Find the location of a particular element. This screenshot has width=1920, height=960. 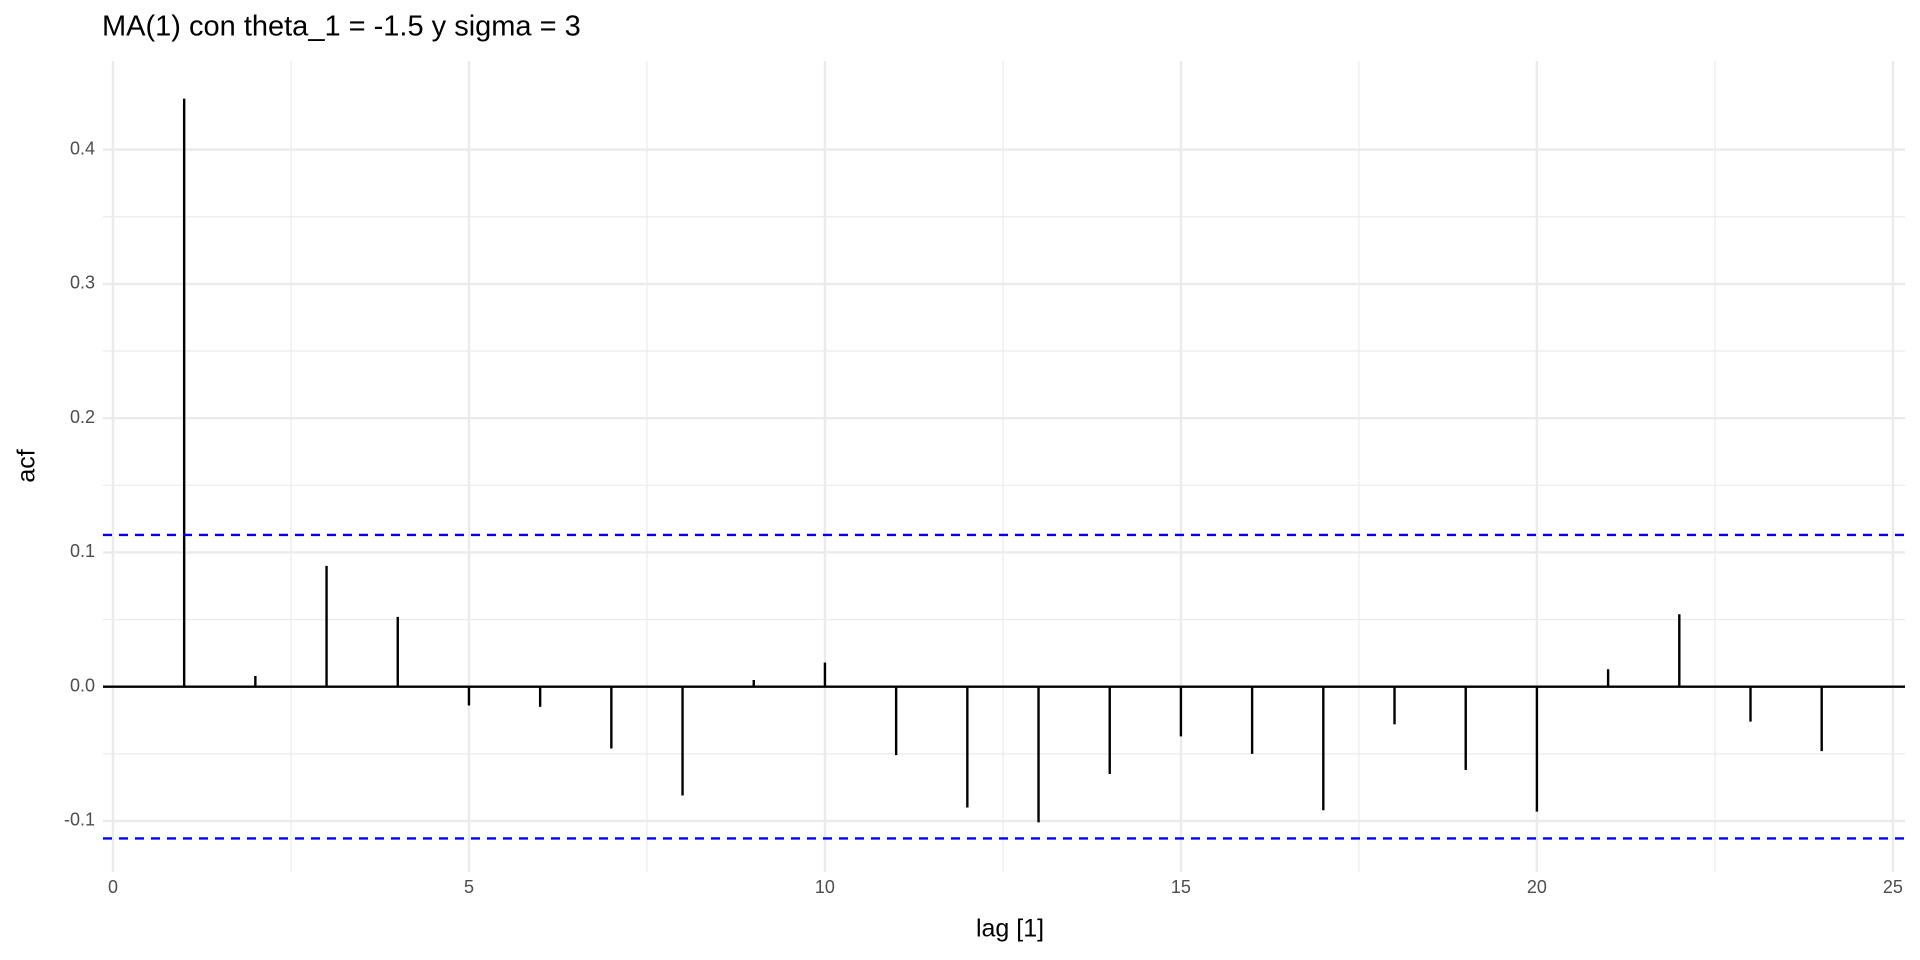

y-tick-label: 0.4 is located at coordinates (82, 148).